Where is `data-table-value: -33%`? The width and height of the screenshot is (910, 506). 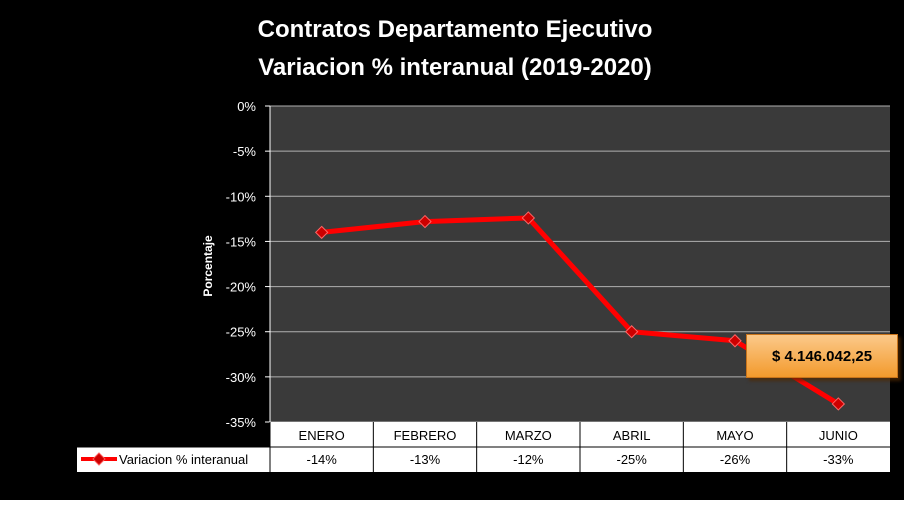
data-table-value: -33% is located at coordinates (838, 459).